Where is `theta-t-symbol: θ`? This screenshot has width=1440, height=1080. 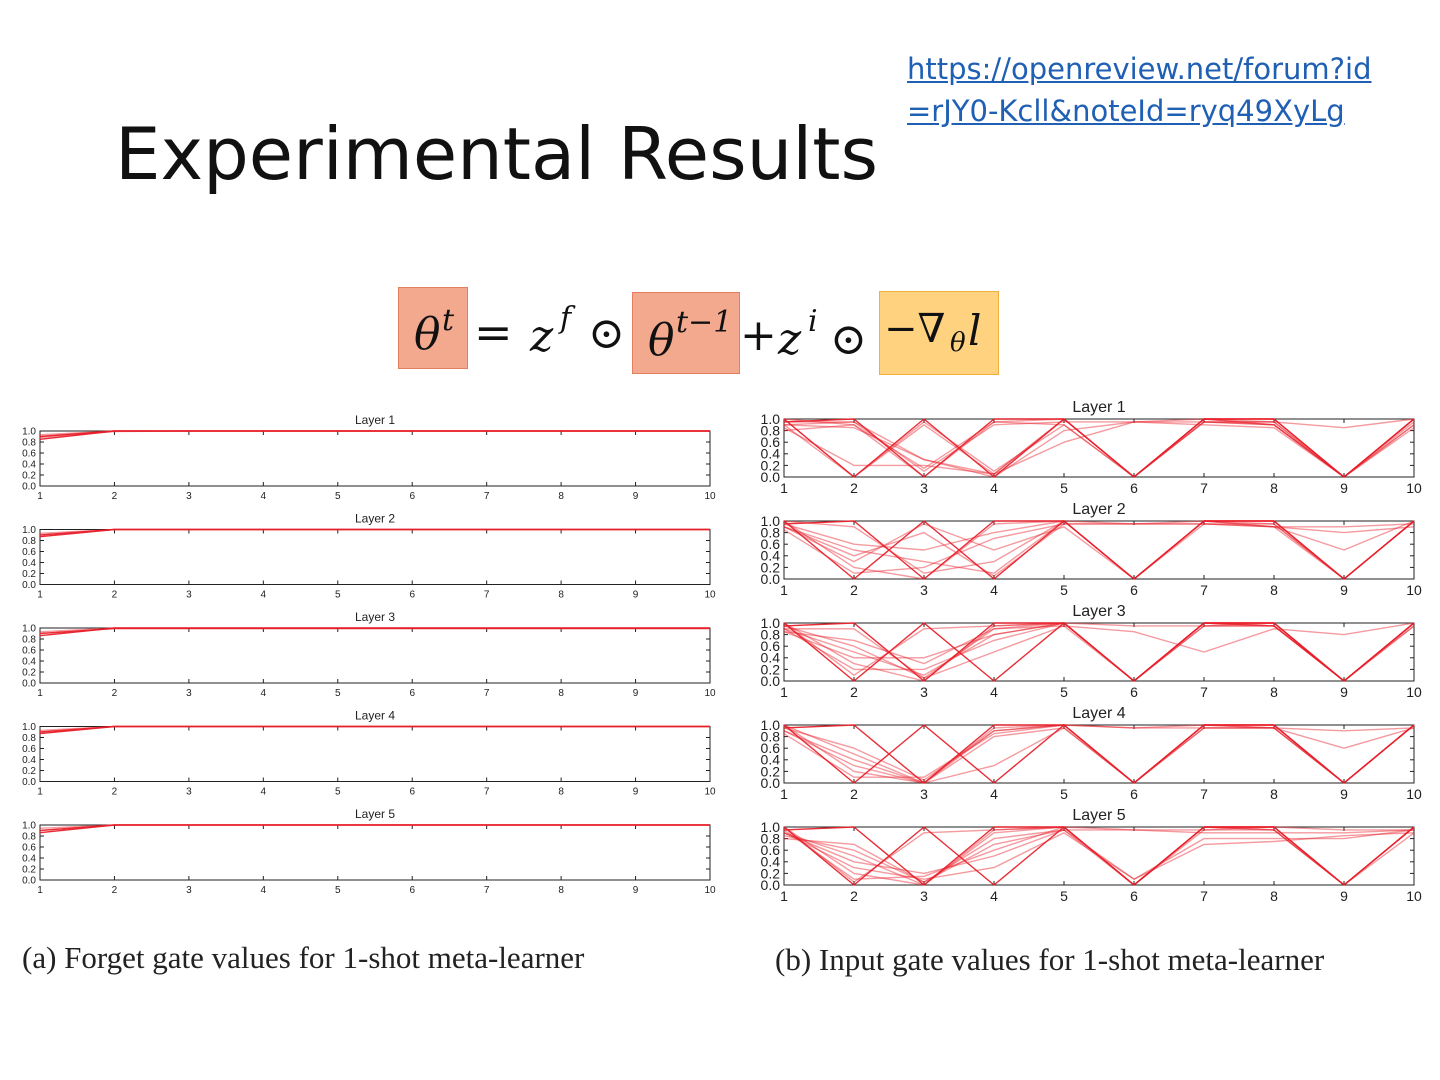
theta-t-symbol: θ is located at coordinates (427, 334).